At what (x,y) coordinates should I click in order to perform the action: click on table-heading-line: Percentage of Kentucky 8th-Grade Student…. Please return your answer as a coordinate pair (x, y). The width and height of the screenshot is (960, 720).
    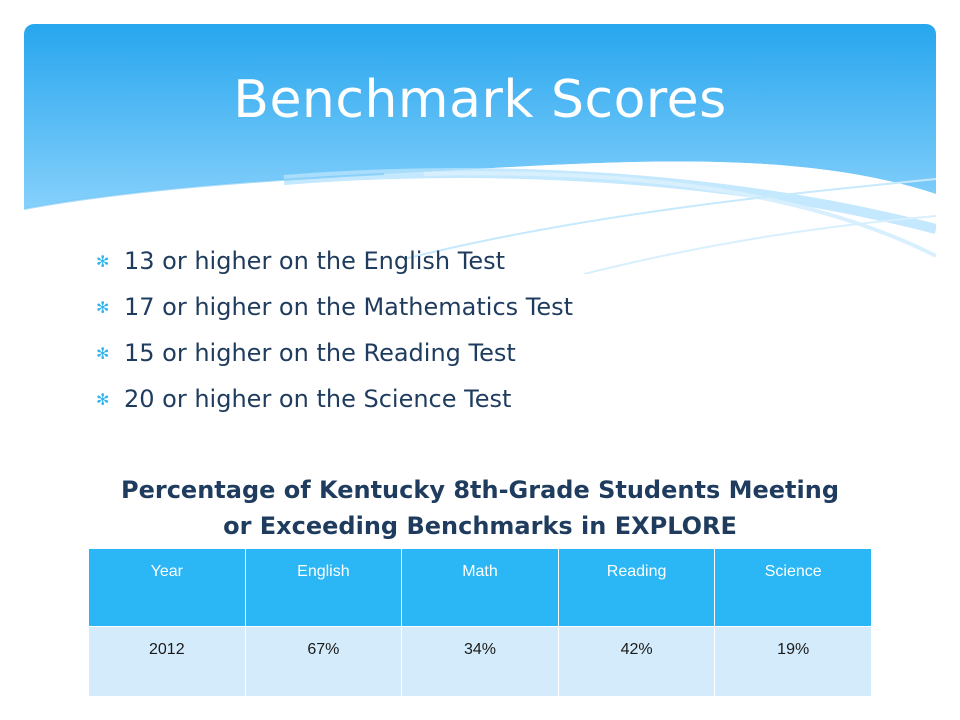
    Looking at the image, I should click on (479, 490).